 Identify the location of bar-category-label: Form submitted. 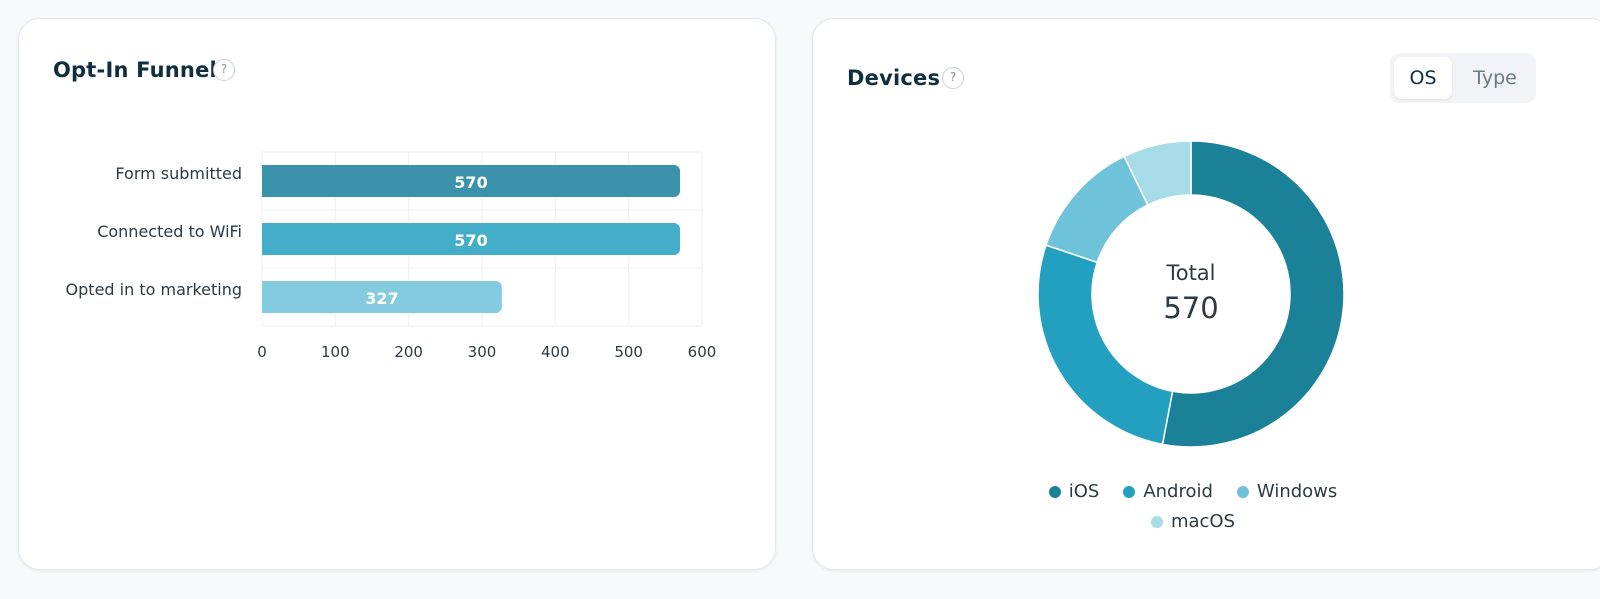
(178, 173).